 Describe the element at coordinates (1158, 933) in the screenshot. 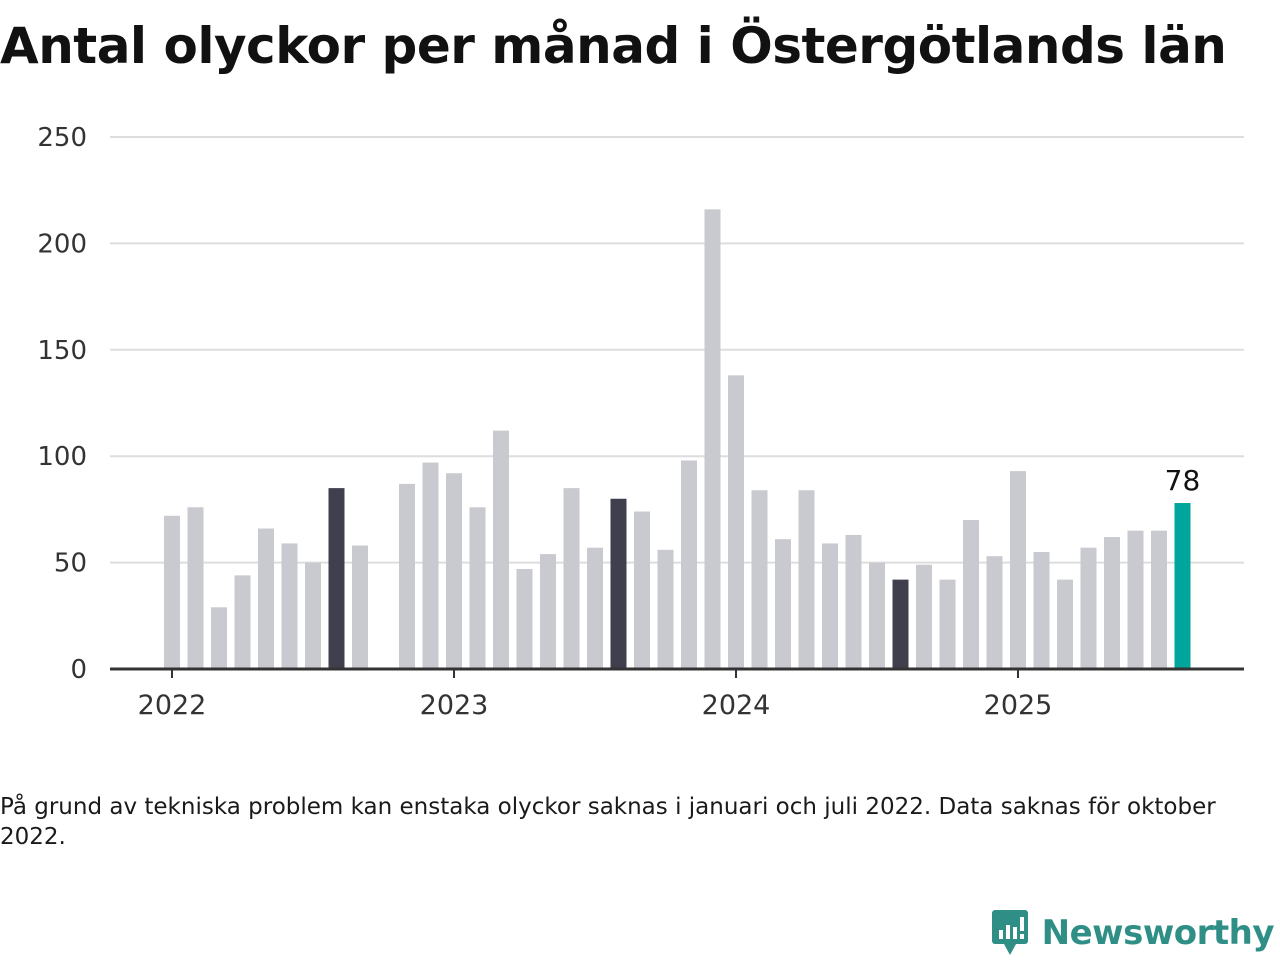

I see `brand-name: Newsworthy` at that location.